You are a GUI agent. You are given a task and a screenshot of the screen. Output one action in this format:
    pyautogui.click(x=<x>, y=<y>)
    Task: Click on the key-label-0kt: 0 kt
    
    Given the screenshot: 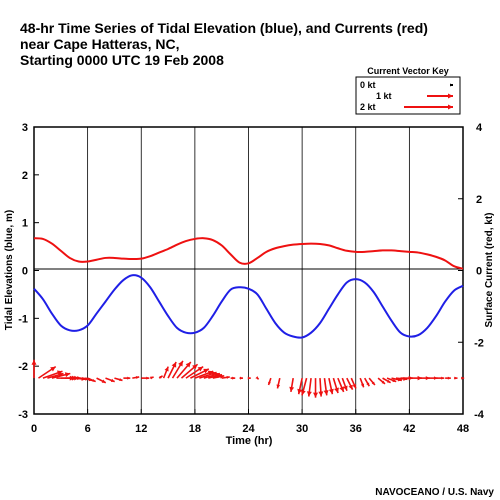 What is the action you would take?
    pyautogui.click(x=368, y=85)
    